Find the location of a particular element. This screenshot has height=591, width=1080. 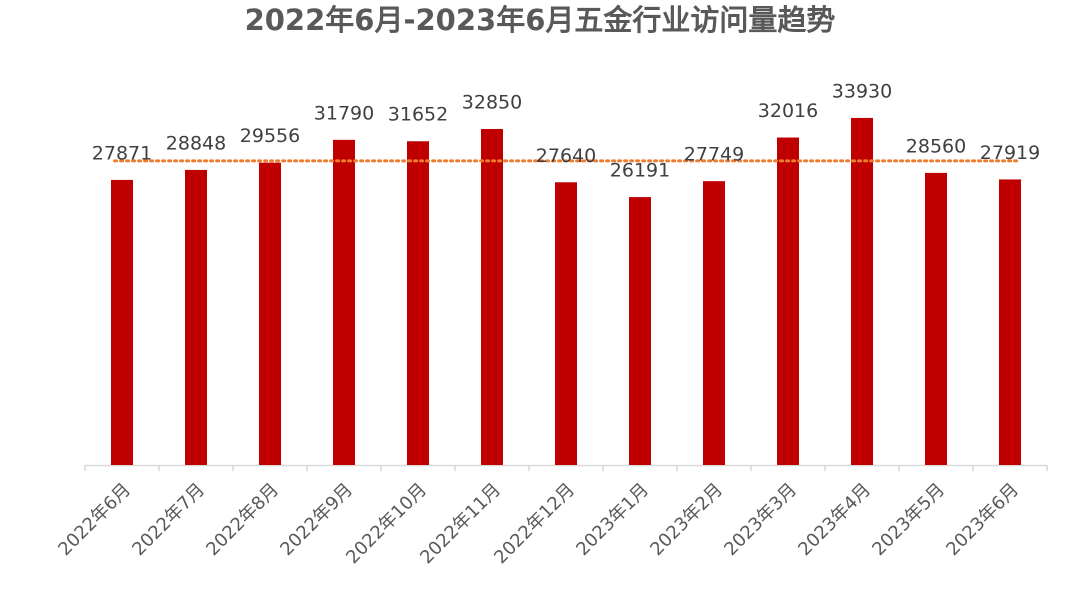

data-label: 33930 is located at coordinates (862, 91).